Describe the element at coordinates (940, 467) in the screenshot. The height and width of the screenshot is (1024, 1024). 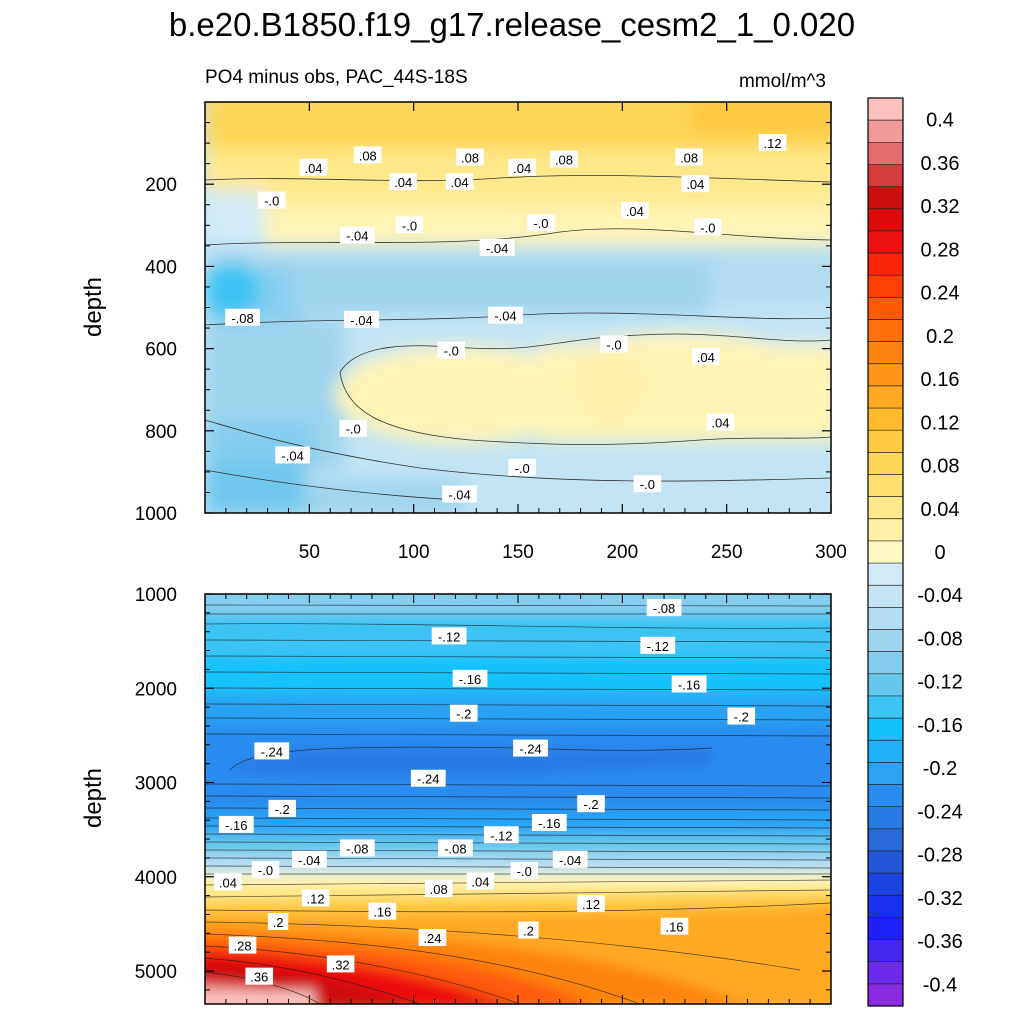
I see `colorbar-tick-label: 0.08` at that location.